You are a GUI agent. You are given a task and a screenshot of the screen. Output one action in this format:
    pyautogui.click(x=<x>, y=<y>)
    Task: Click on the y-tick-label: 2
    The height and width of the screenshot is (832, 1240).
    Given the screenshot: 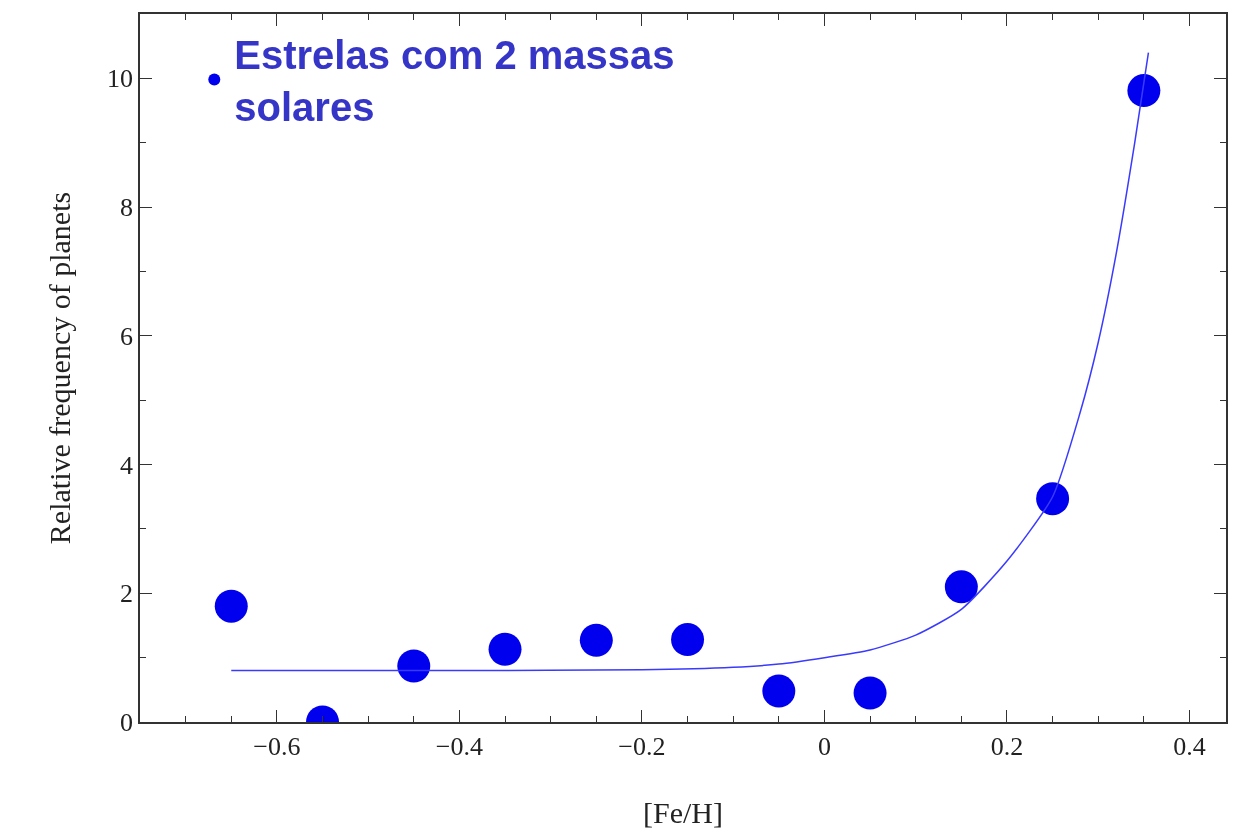 What is the action you would take?
    pyautogui.click(x=127, y=594)
    